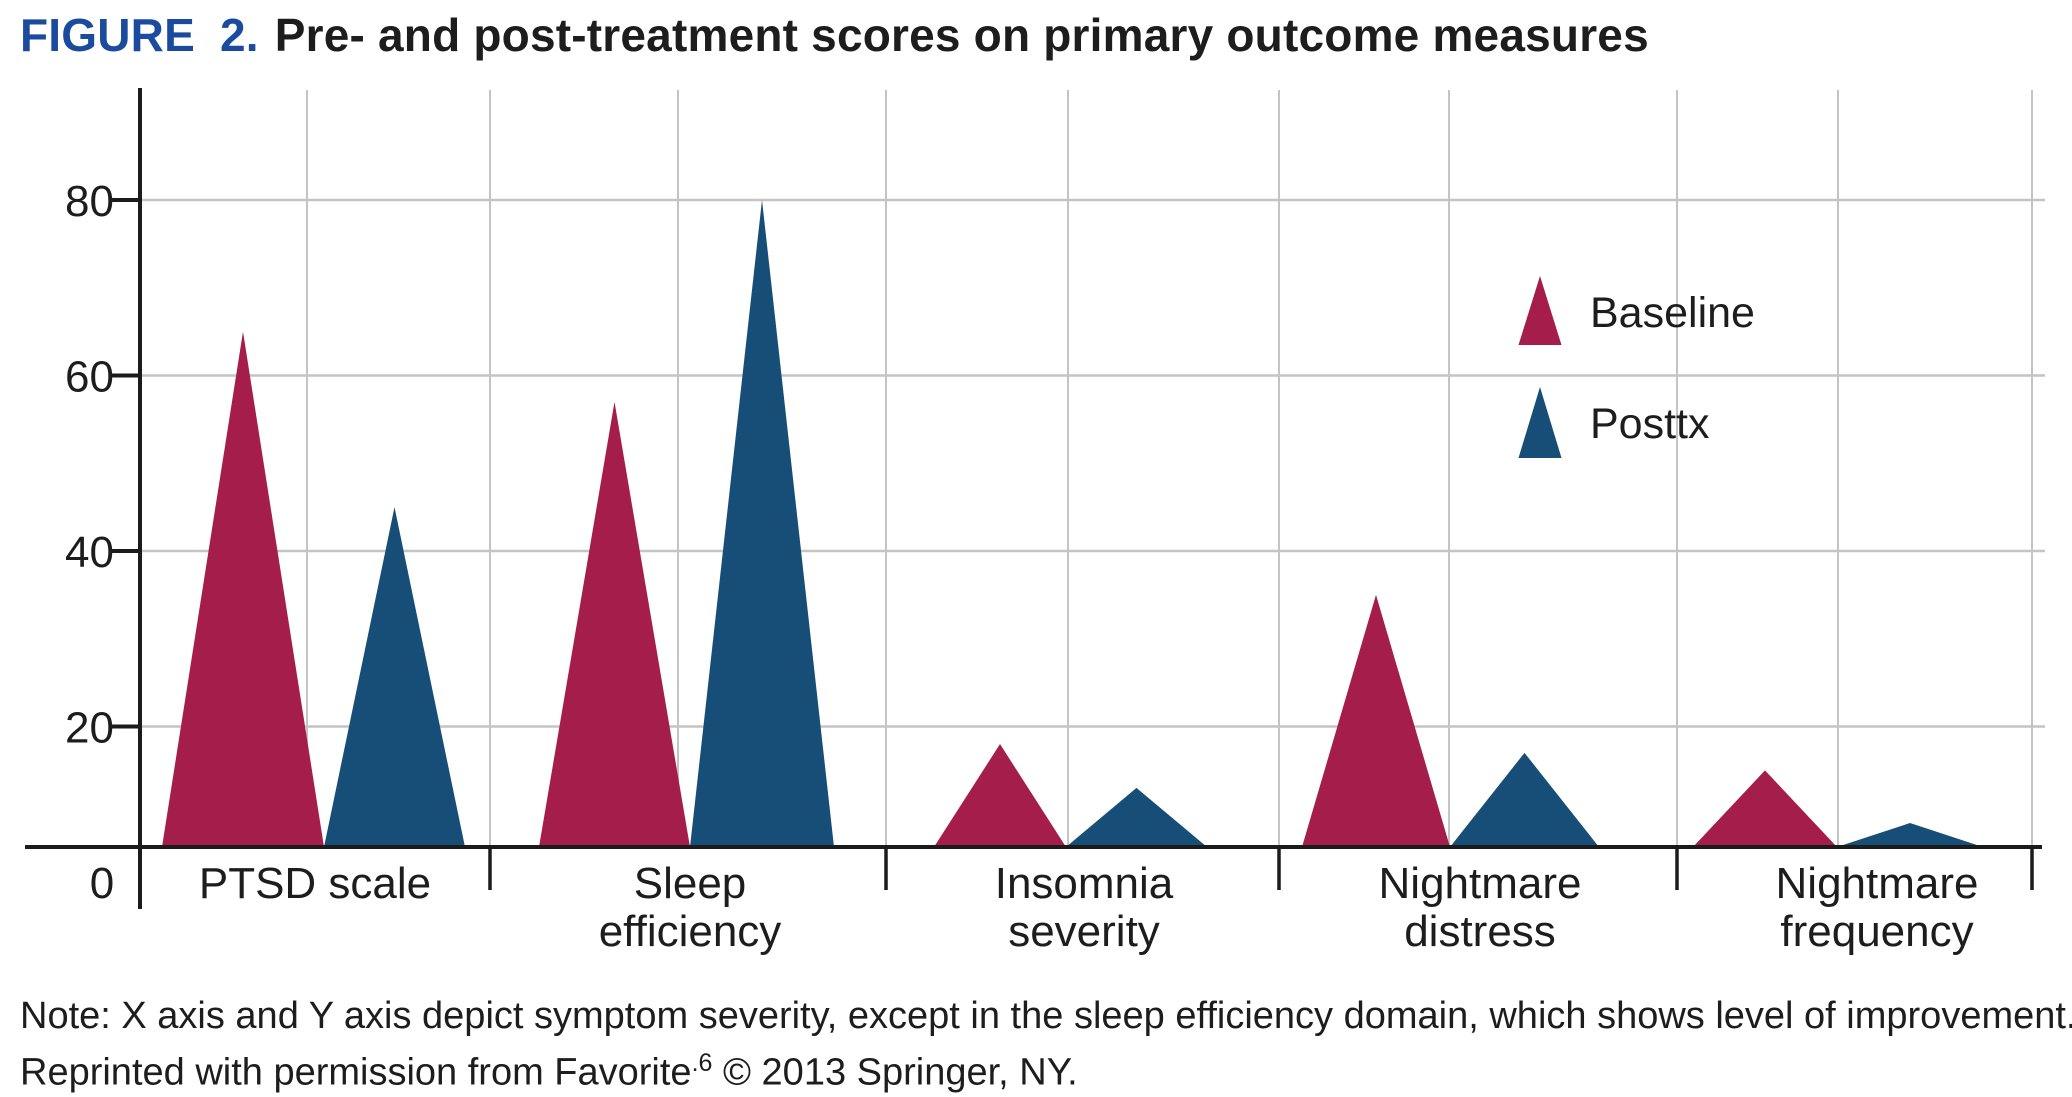 This screenshot has width=2072, height=1097. What do you see at coordinates (356, 1072) in the screenshot?
I see `note-line-2-prefix: Reprinted with permission from Favorite` at bounding box center [356, 1072].